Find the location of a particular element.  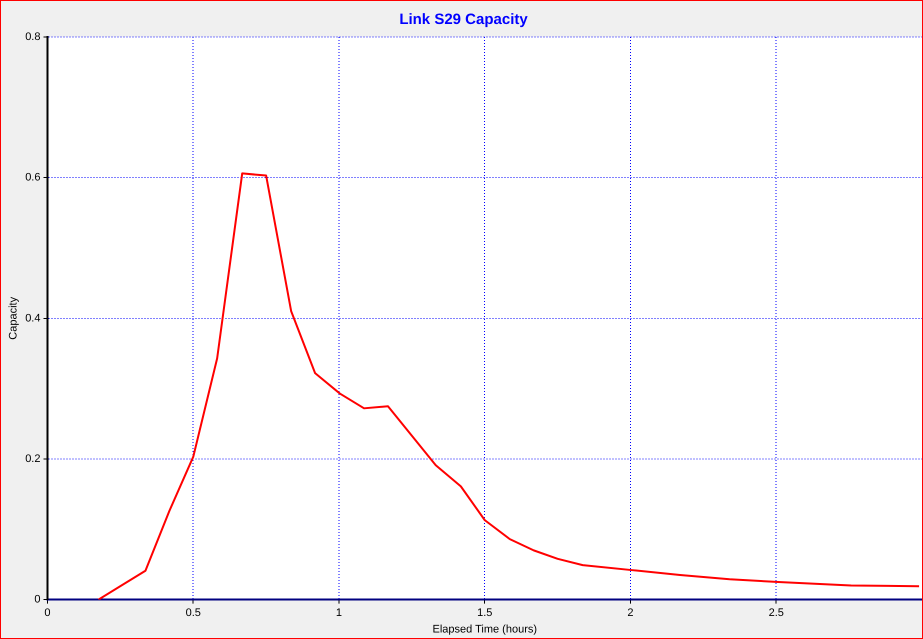

x-tick-label: 1.5 is located at coordinates (484, 613).